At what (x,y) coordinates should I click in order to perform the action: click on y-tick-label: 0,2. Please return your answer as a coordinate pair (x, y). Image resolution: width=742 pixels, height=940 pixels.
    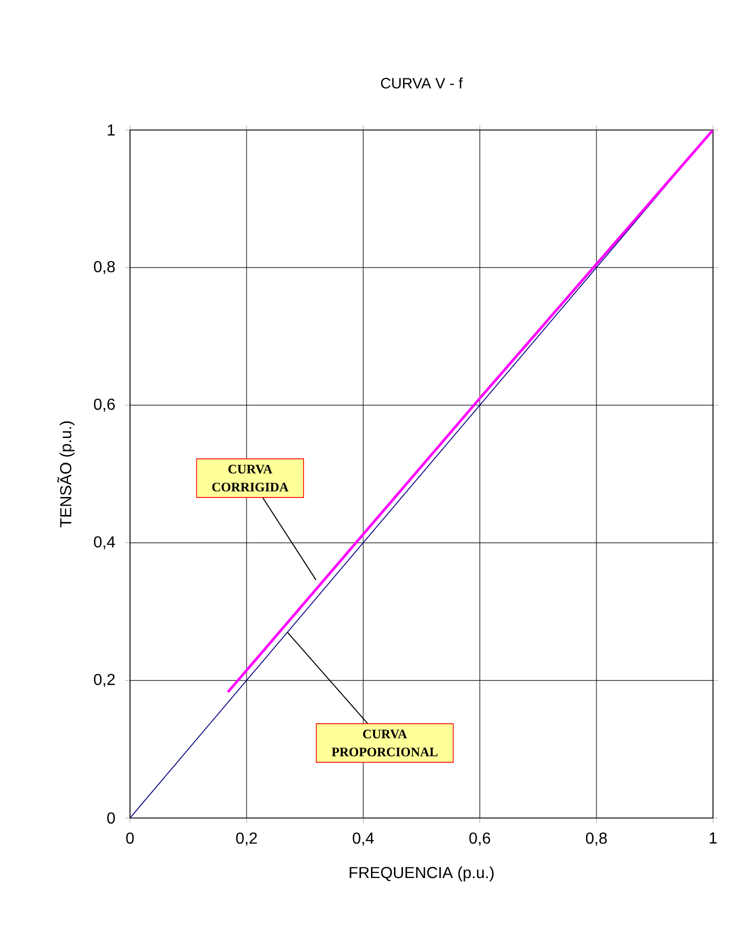
    Looking at the image, I should click on (104, 680).